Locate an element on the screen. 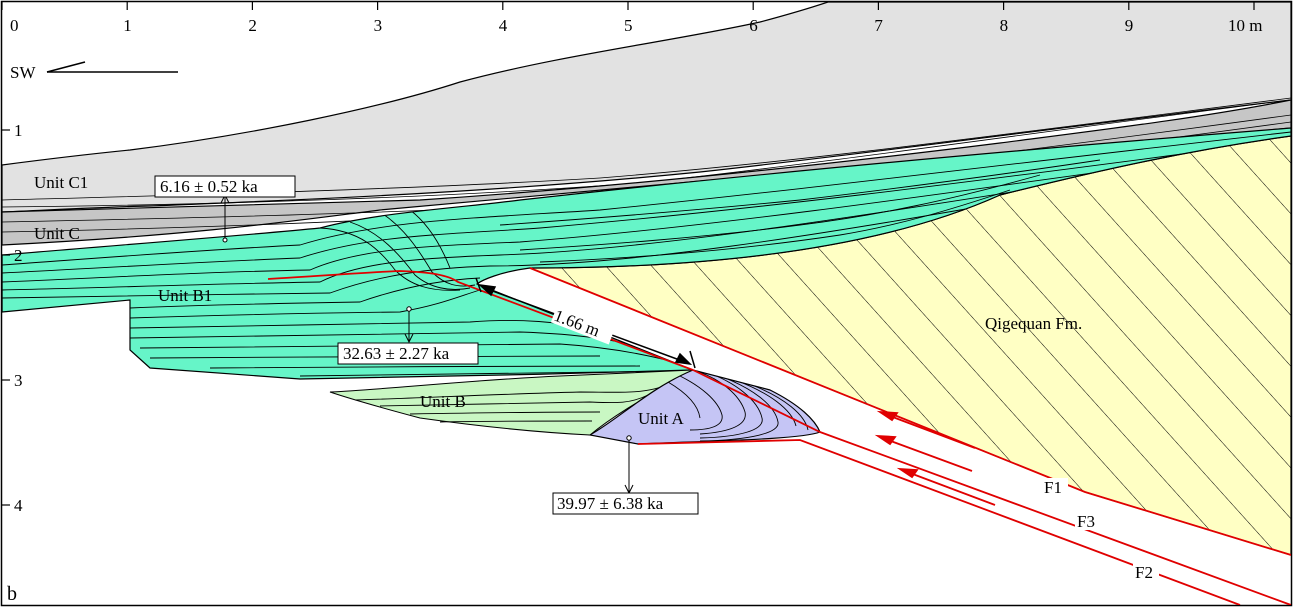 This screenshot has height=607, width=1293. x-tick-label: 4 is located at coordinates (503, 25).